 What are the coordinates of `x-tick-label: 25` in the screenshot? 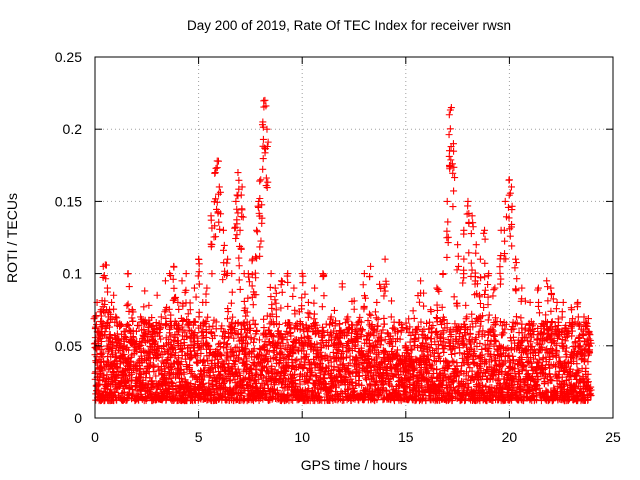 It's located at (613, 437).